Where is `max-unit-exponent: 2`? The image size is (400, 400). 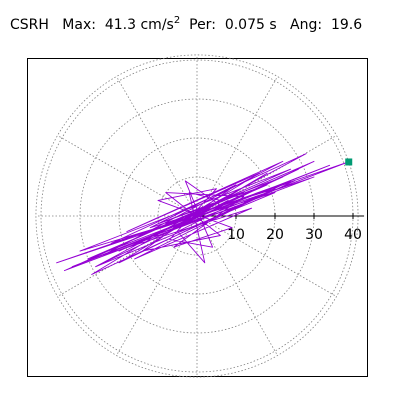
max-unit-exponent: 2 is located at coordinates (177, 20).